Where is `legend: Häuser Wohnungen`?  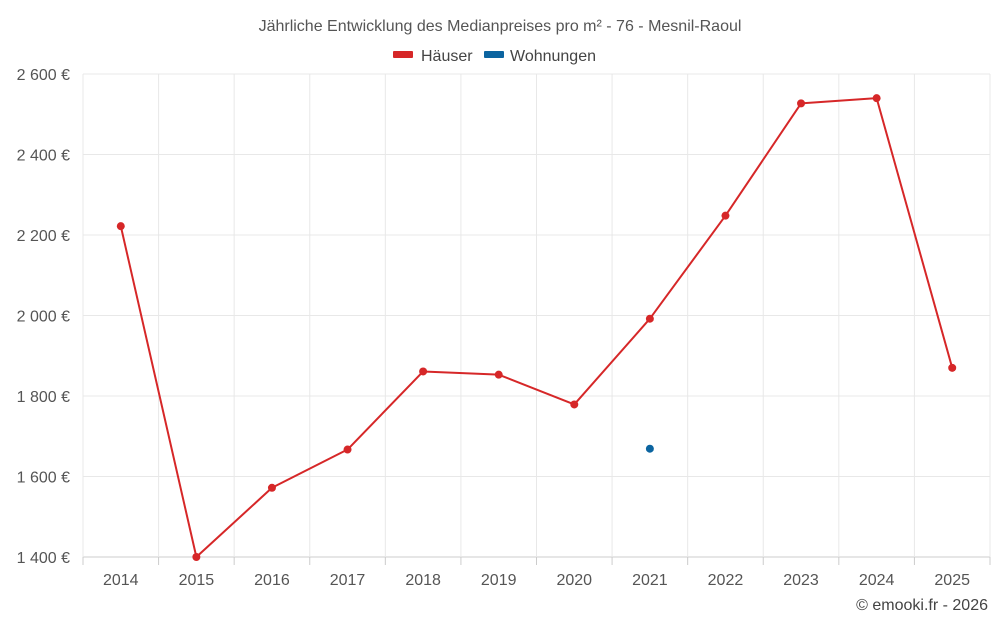 legend: Häuser Wohnungen is located at coordinates (494, 56).